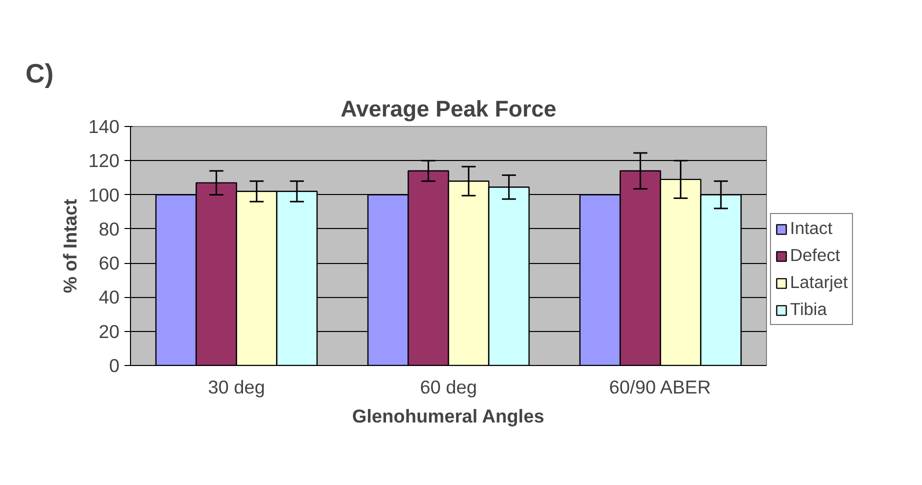 This screenshot has height=485, width=922. I want to click on text: C), so click(40, 73).